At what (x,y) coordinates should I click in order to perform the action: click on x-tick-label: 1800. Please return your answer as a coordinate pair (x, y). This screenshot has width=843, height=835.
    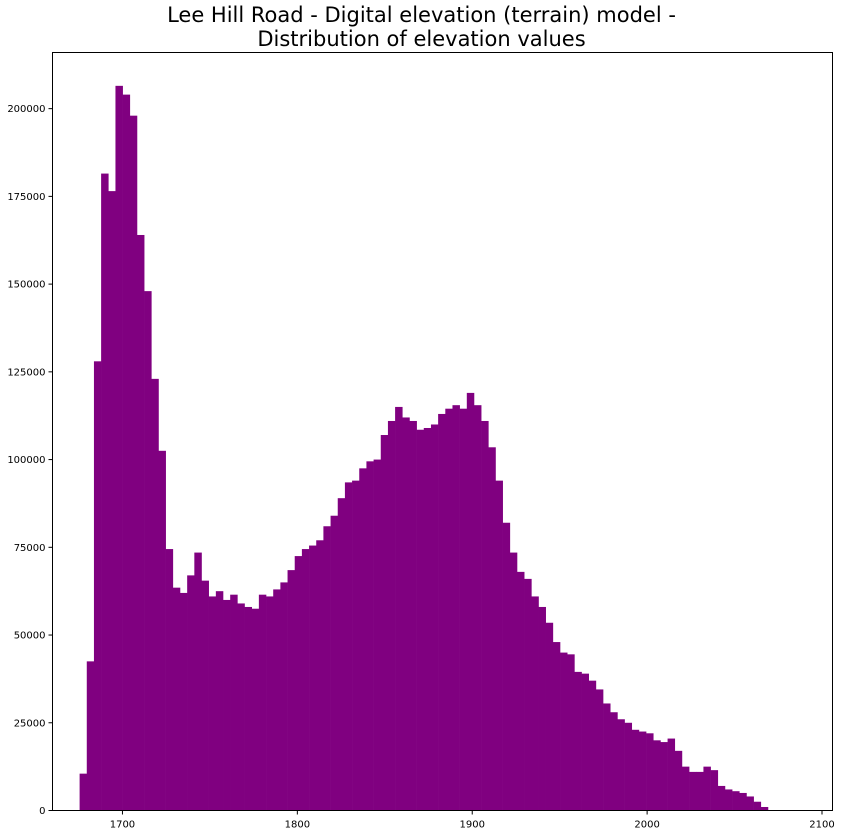
    Looking at the image, I should click on (297, 825).